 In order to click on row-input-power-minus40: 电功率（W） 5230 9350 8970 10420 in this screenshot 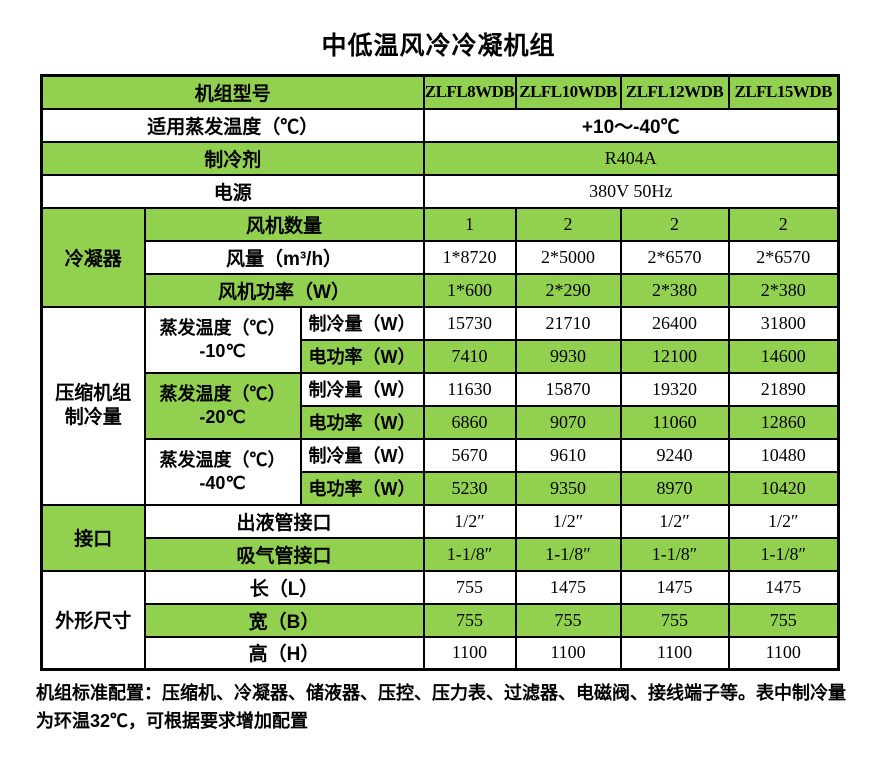, I will do `click(441, 488)`.